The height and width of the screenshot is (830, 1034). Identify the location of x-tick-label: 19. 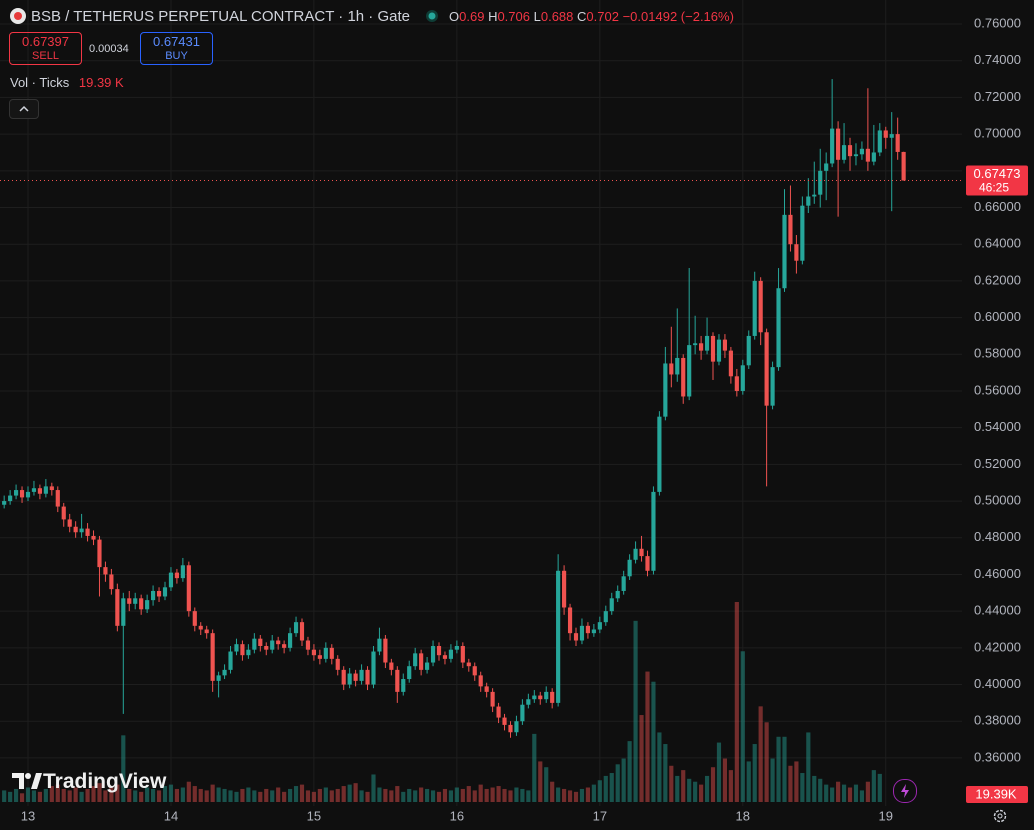
(886, 815).